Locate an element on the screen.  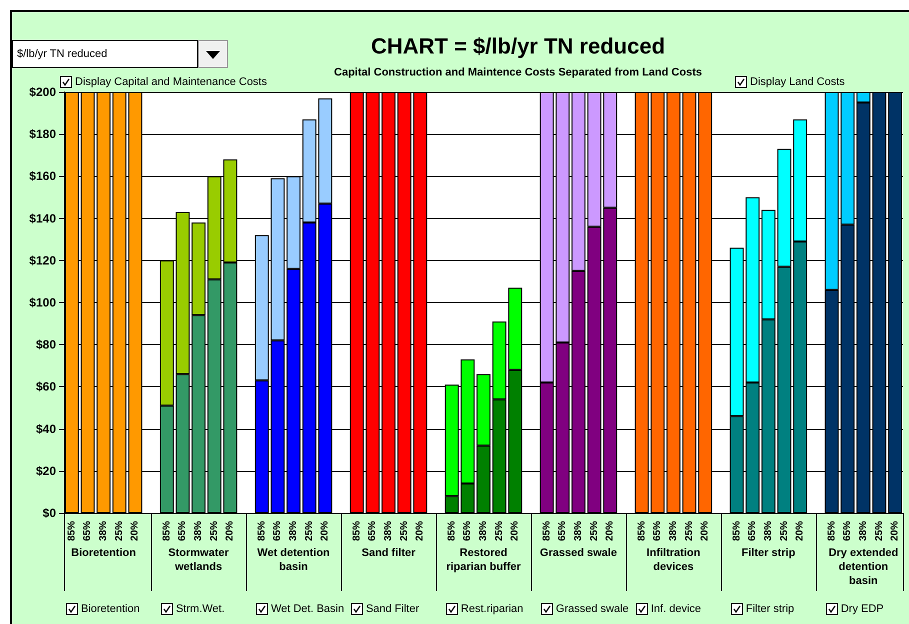
y-tick-label: $160 is located at coordinates (42, 176).